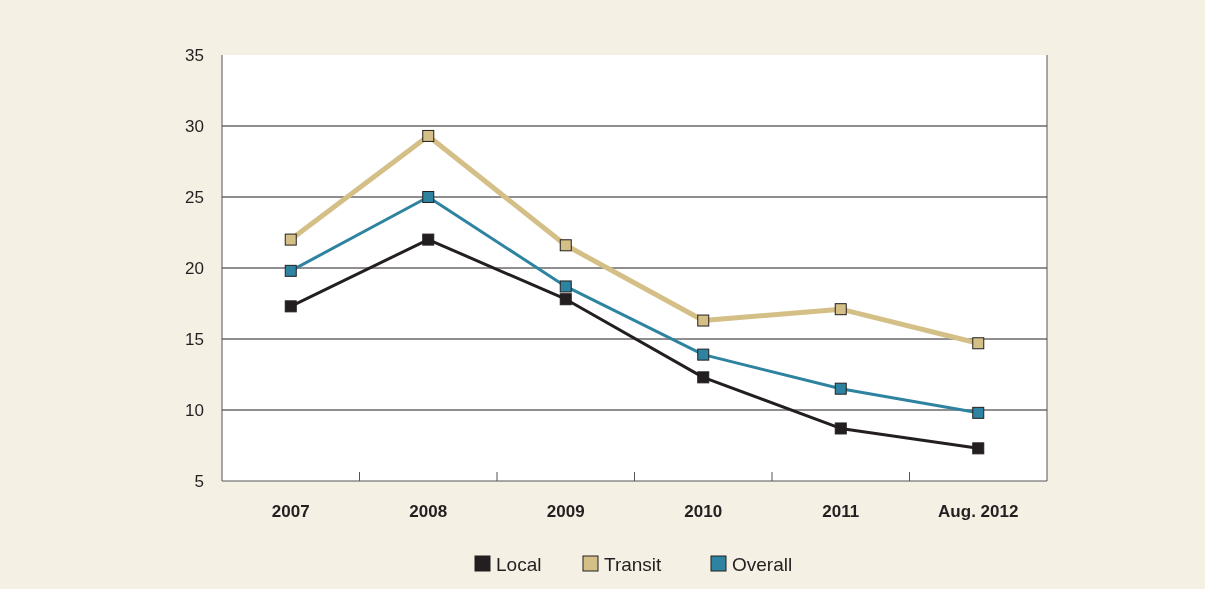  What do you see at coordinates (194, 410) in the screenshot?
I see `y-tick-label: 10` at bounding box center [194, 410].